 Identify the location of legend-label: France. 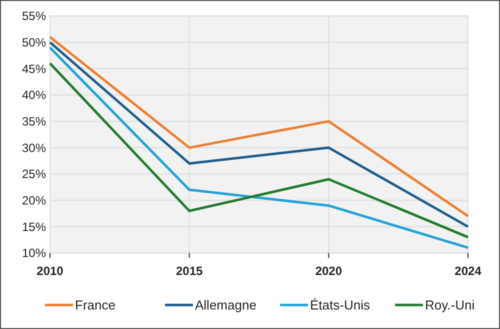
(95, 305).